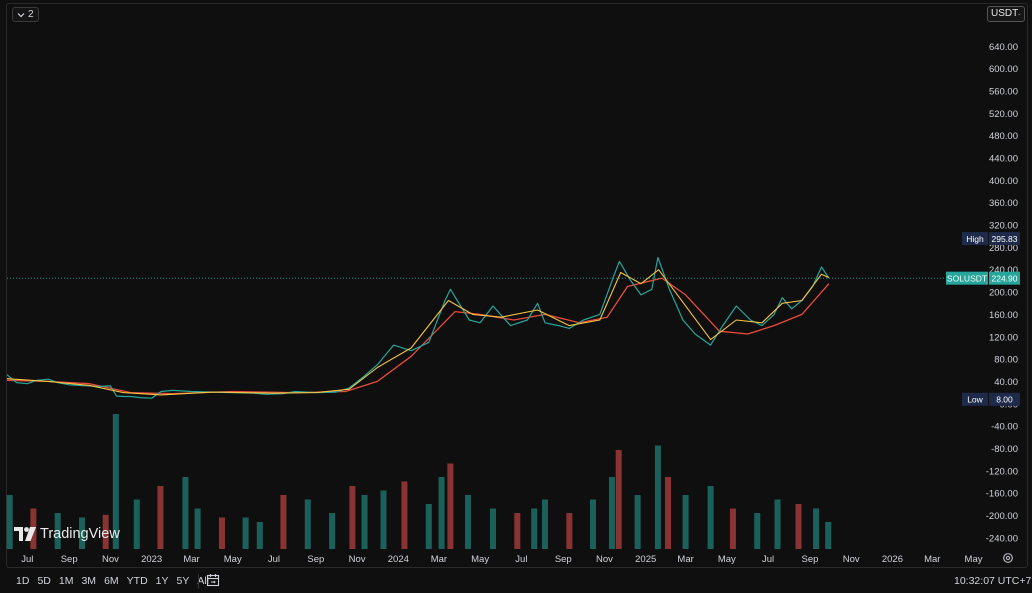  Describe the element at coordinates (183, 581) in the screenshot. I see `range-5y-button: 5Y` at that location.